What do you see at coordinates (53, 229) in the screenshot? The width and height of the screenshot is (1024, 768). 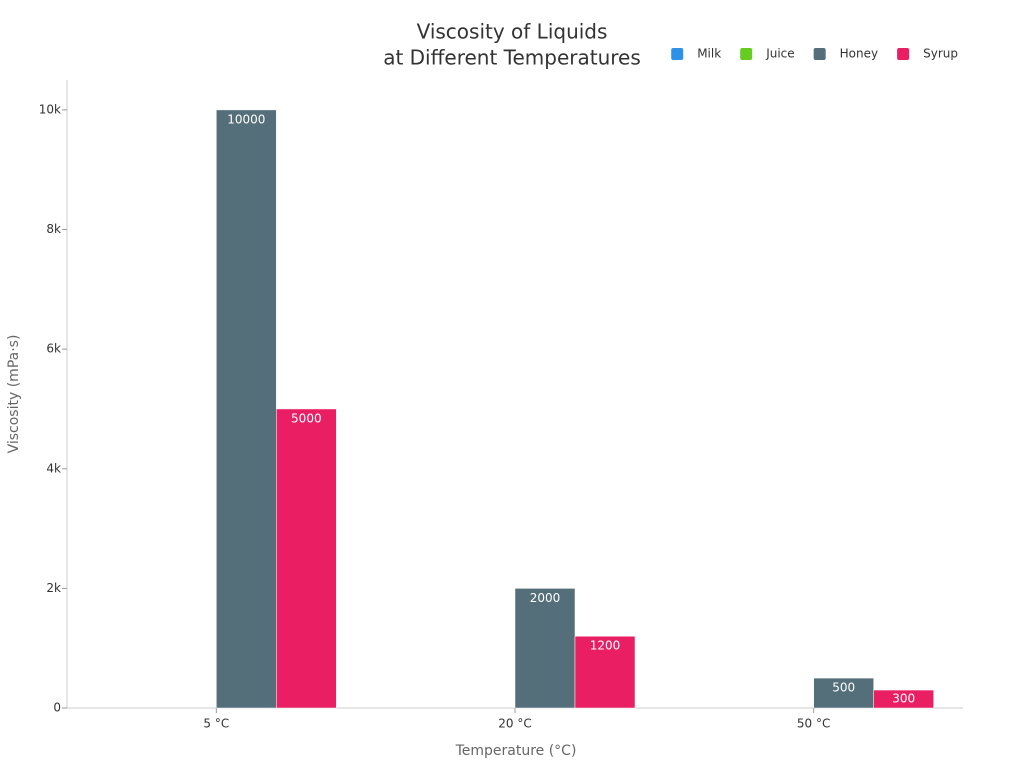 I see `y-tick-label: 8k` at bounding box center [53, 229].